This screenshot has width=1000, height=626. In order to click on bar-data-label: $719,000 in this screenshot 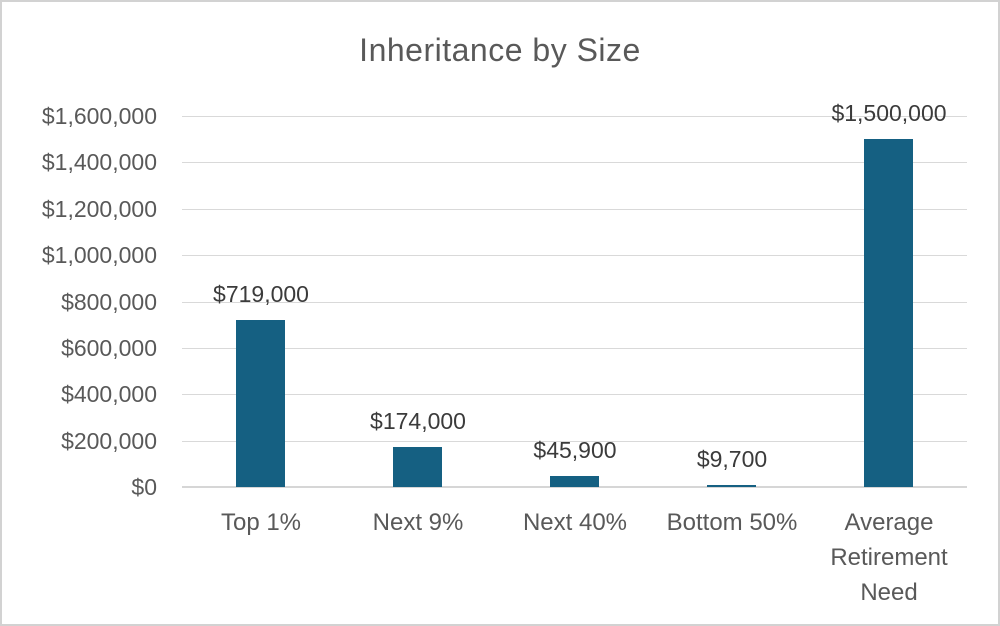, I will do `click(261, 294)`.